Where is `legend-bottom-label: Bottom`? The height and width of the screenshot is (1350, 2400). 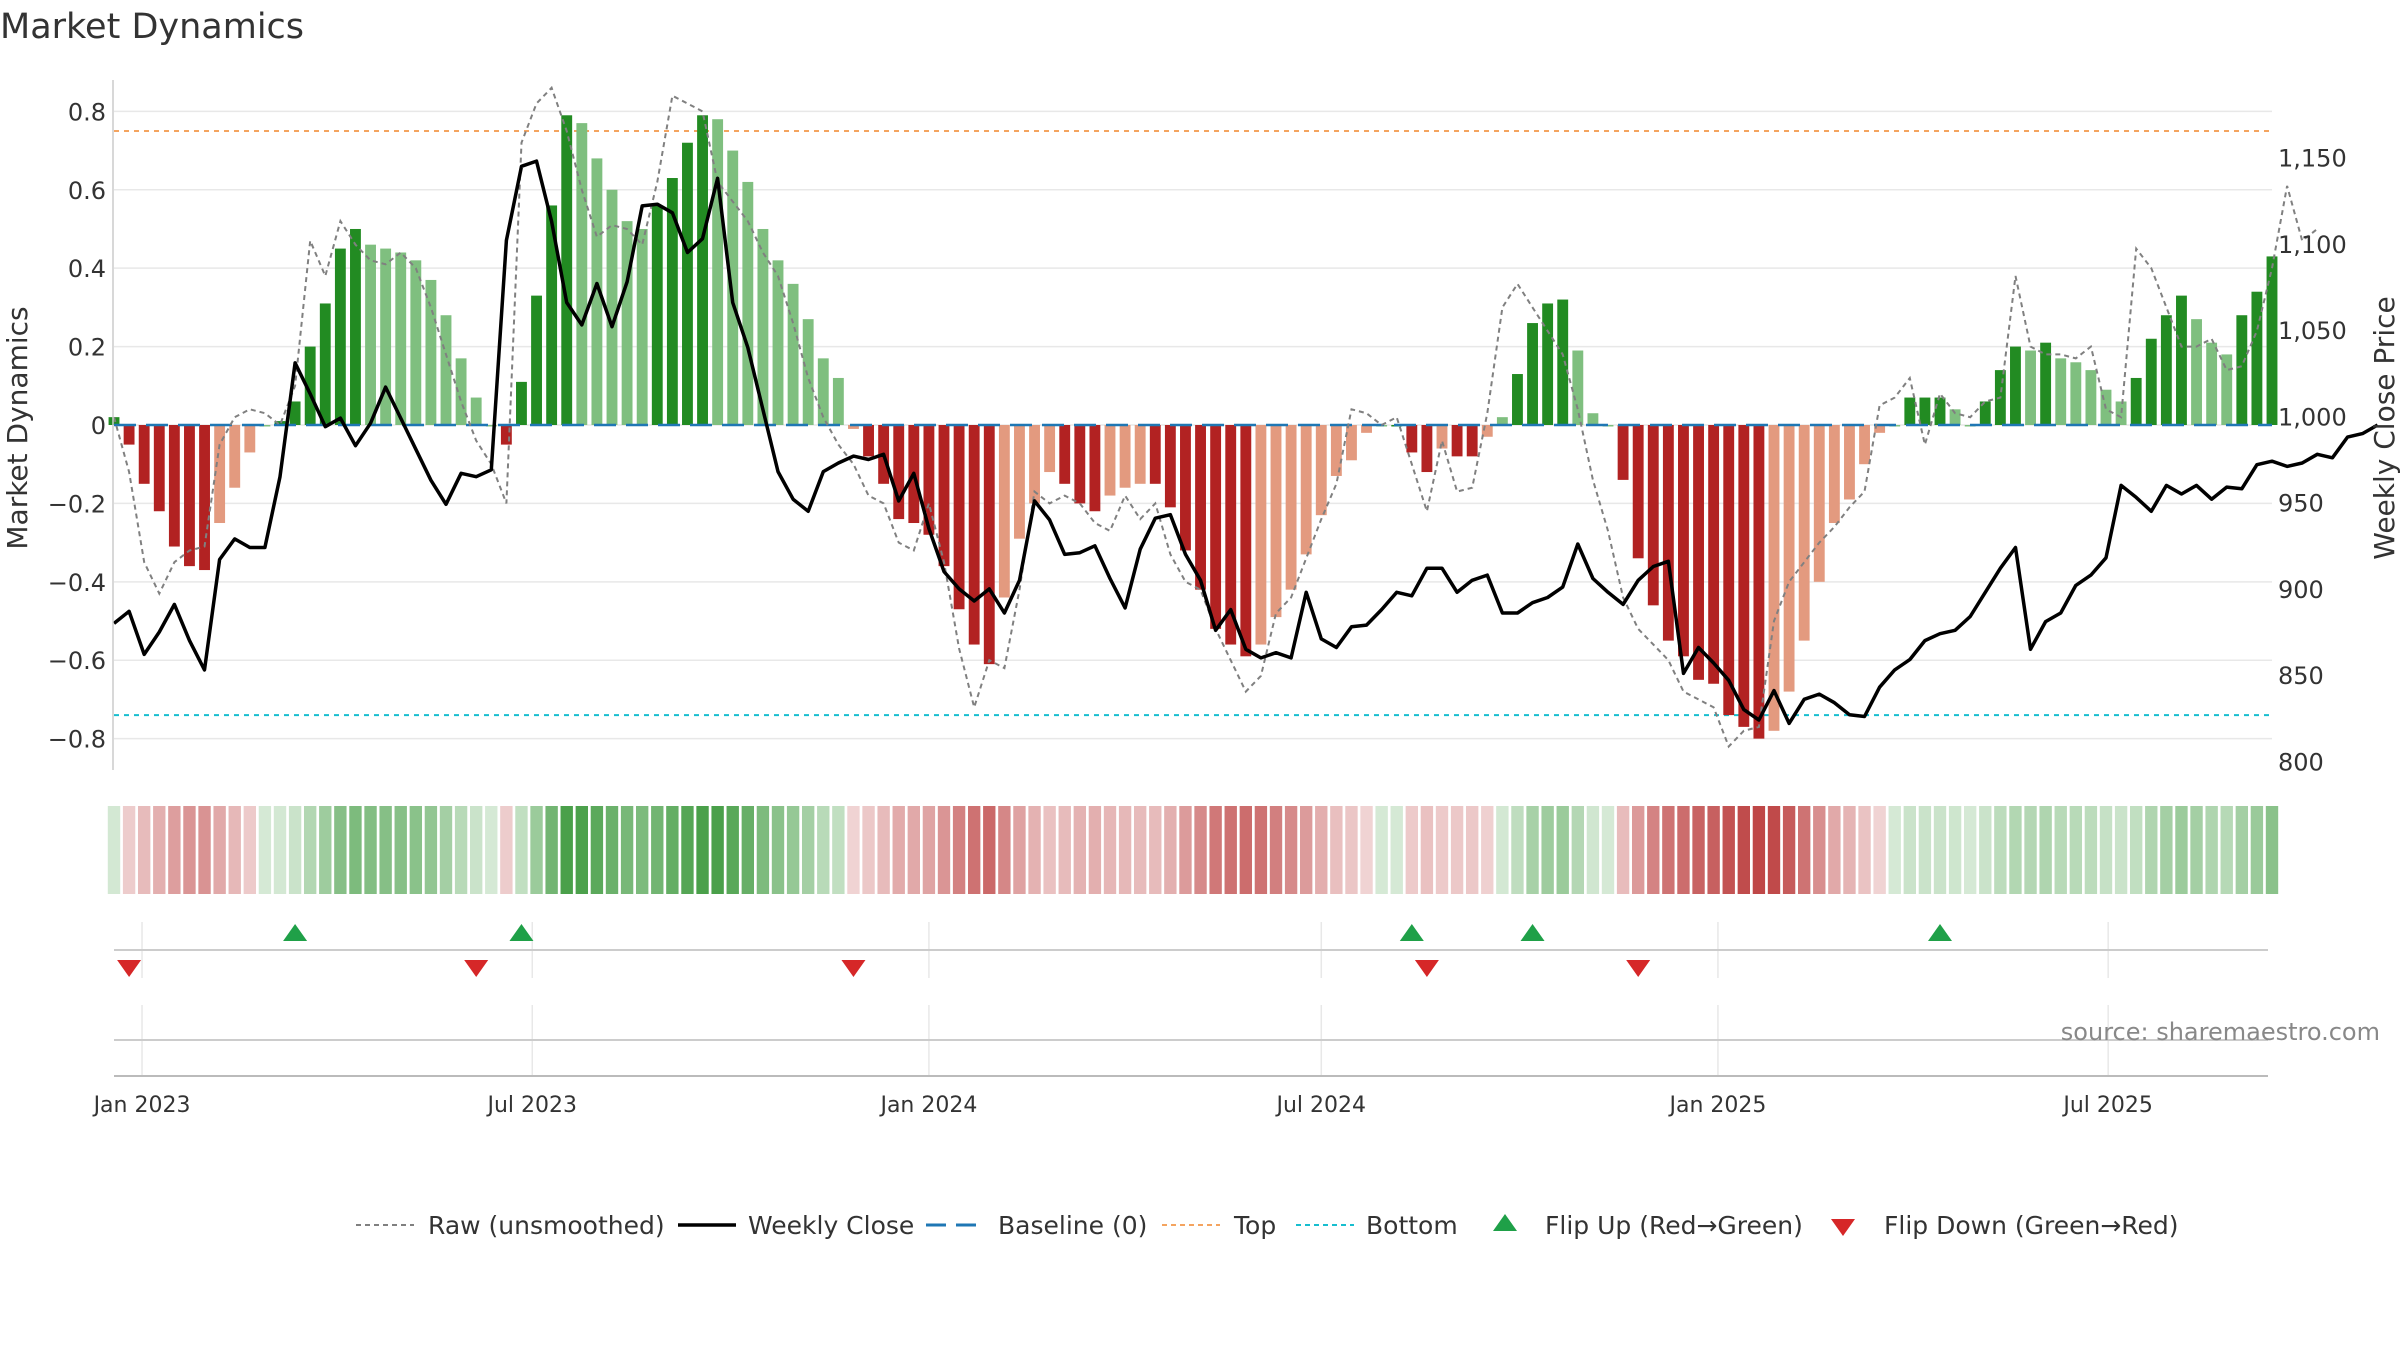 legend-bottom-label: Bottom is located at coordinates (1412, 1225).